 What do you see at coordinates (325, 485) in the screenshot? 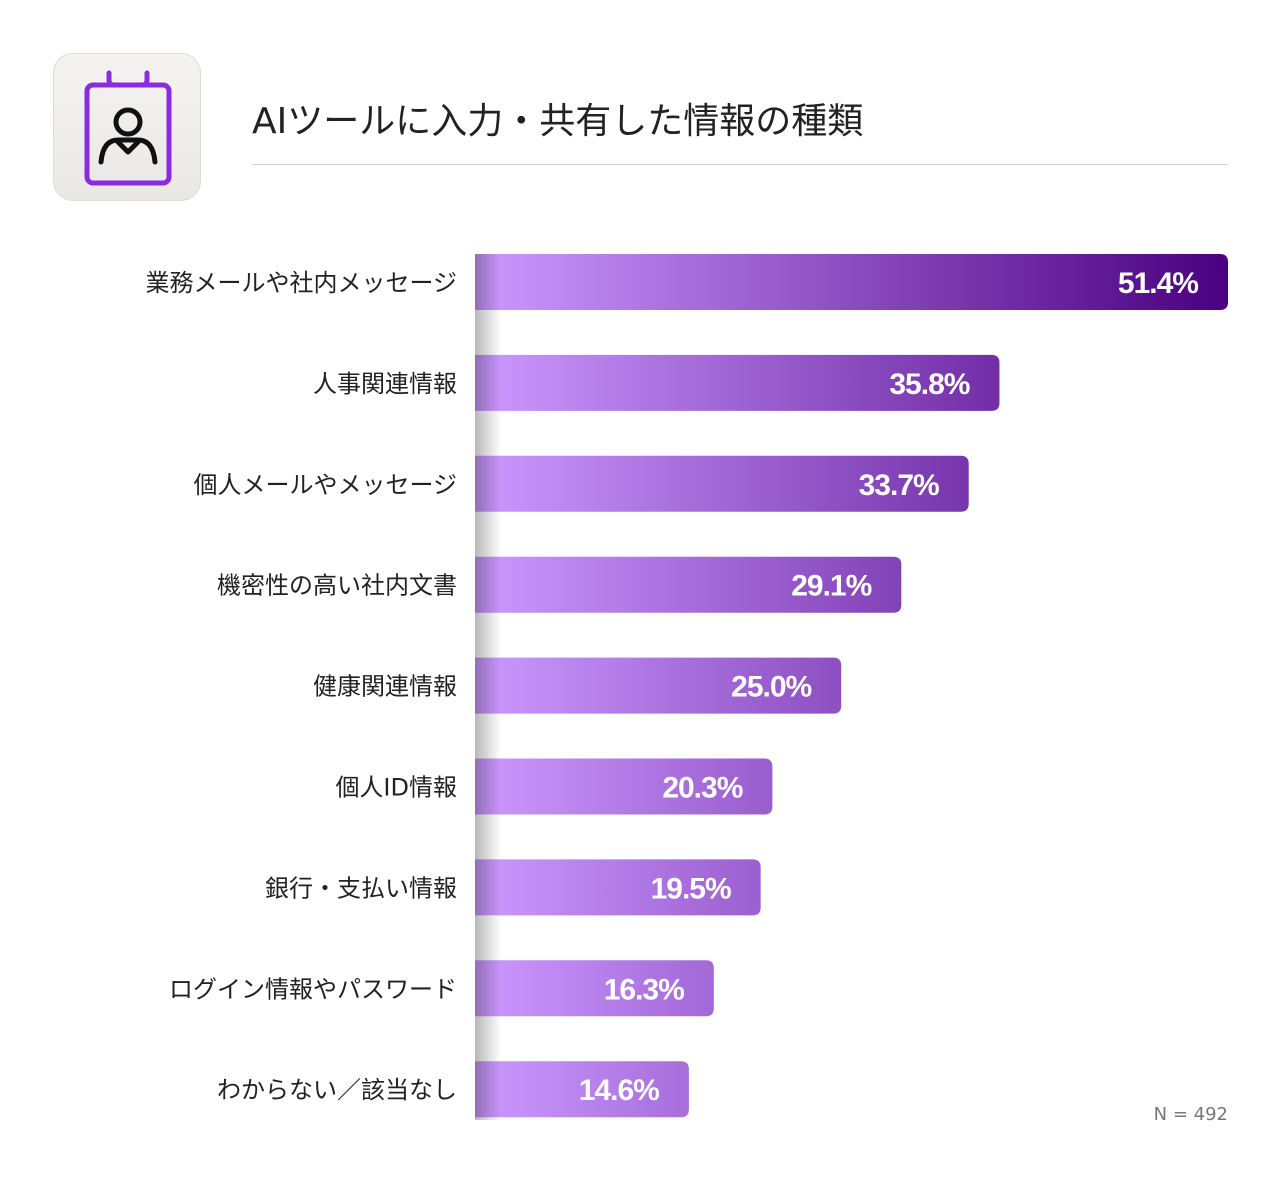
I see `category-label-3: 個人メールやメッセージ` at bounding box center [325, 485].